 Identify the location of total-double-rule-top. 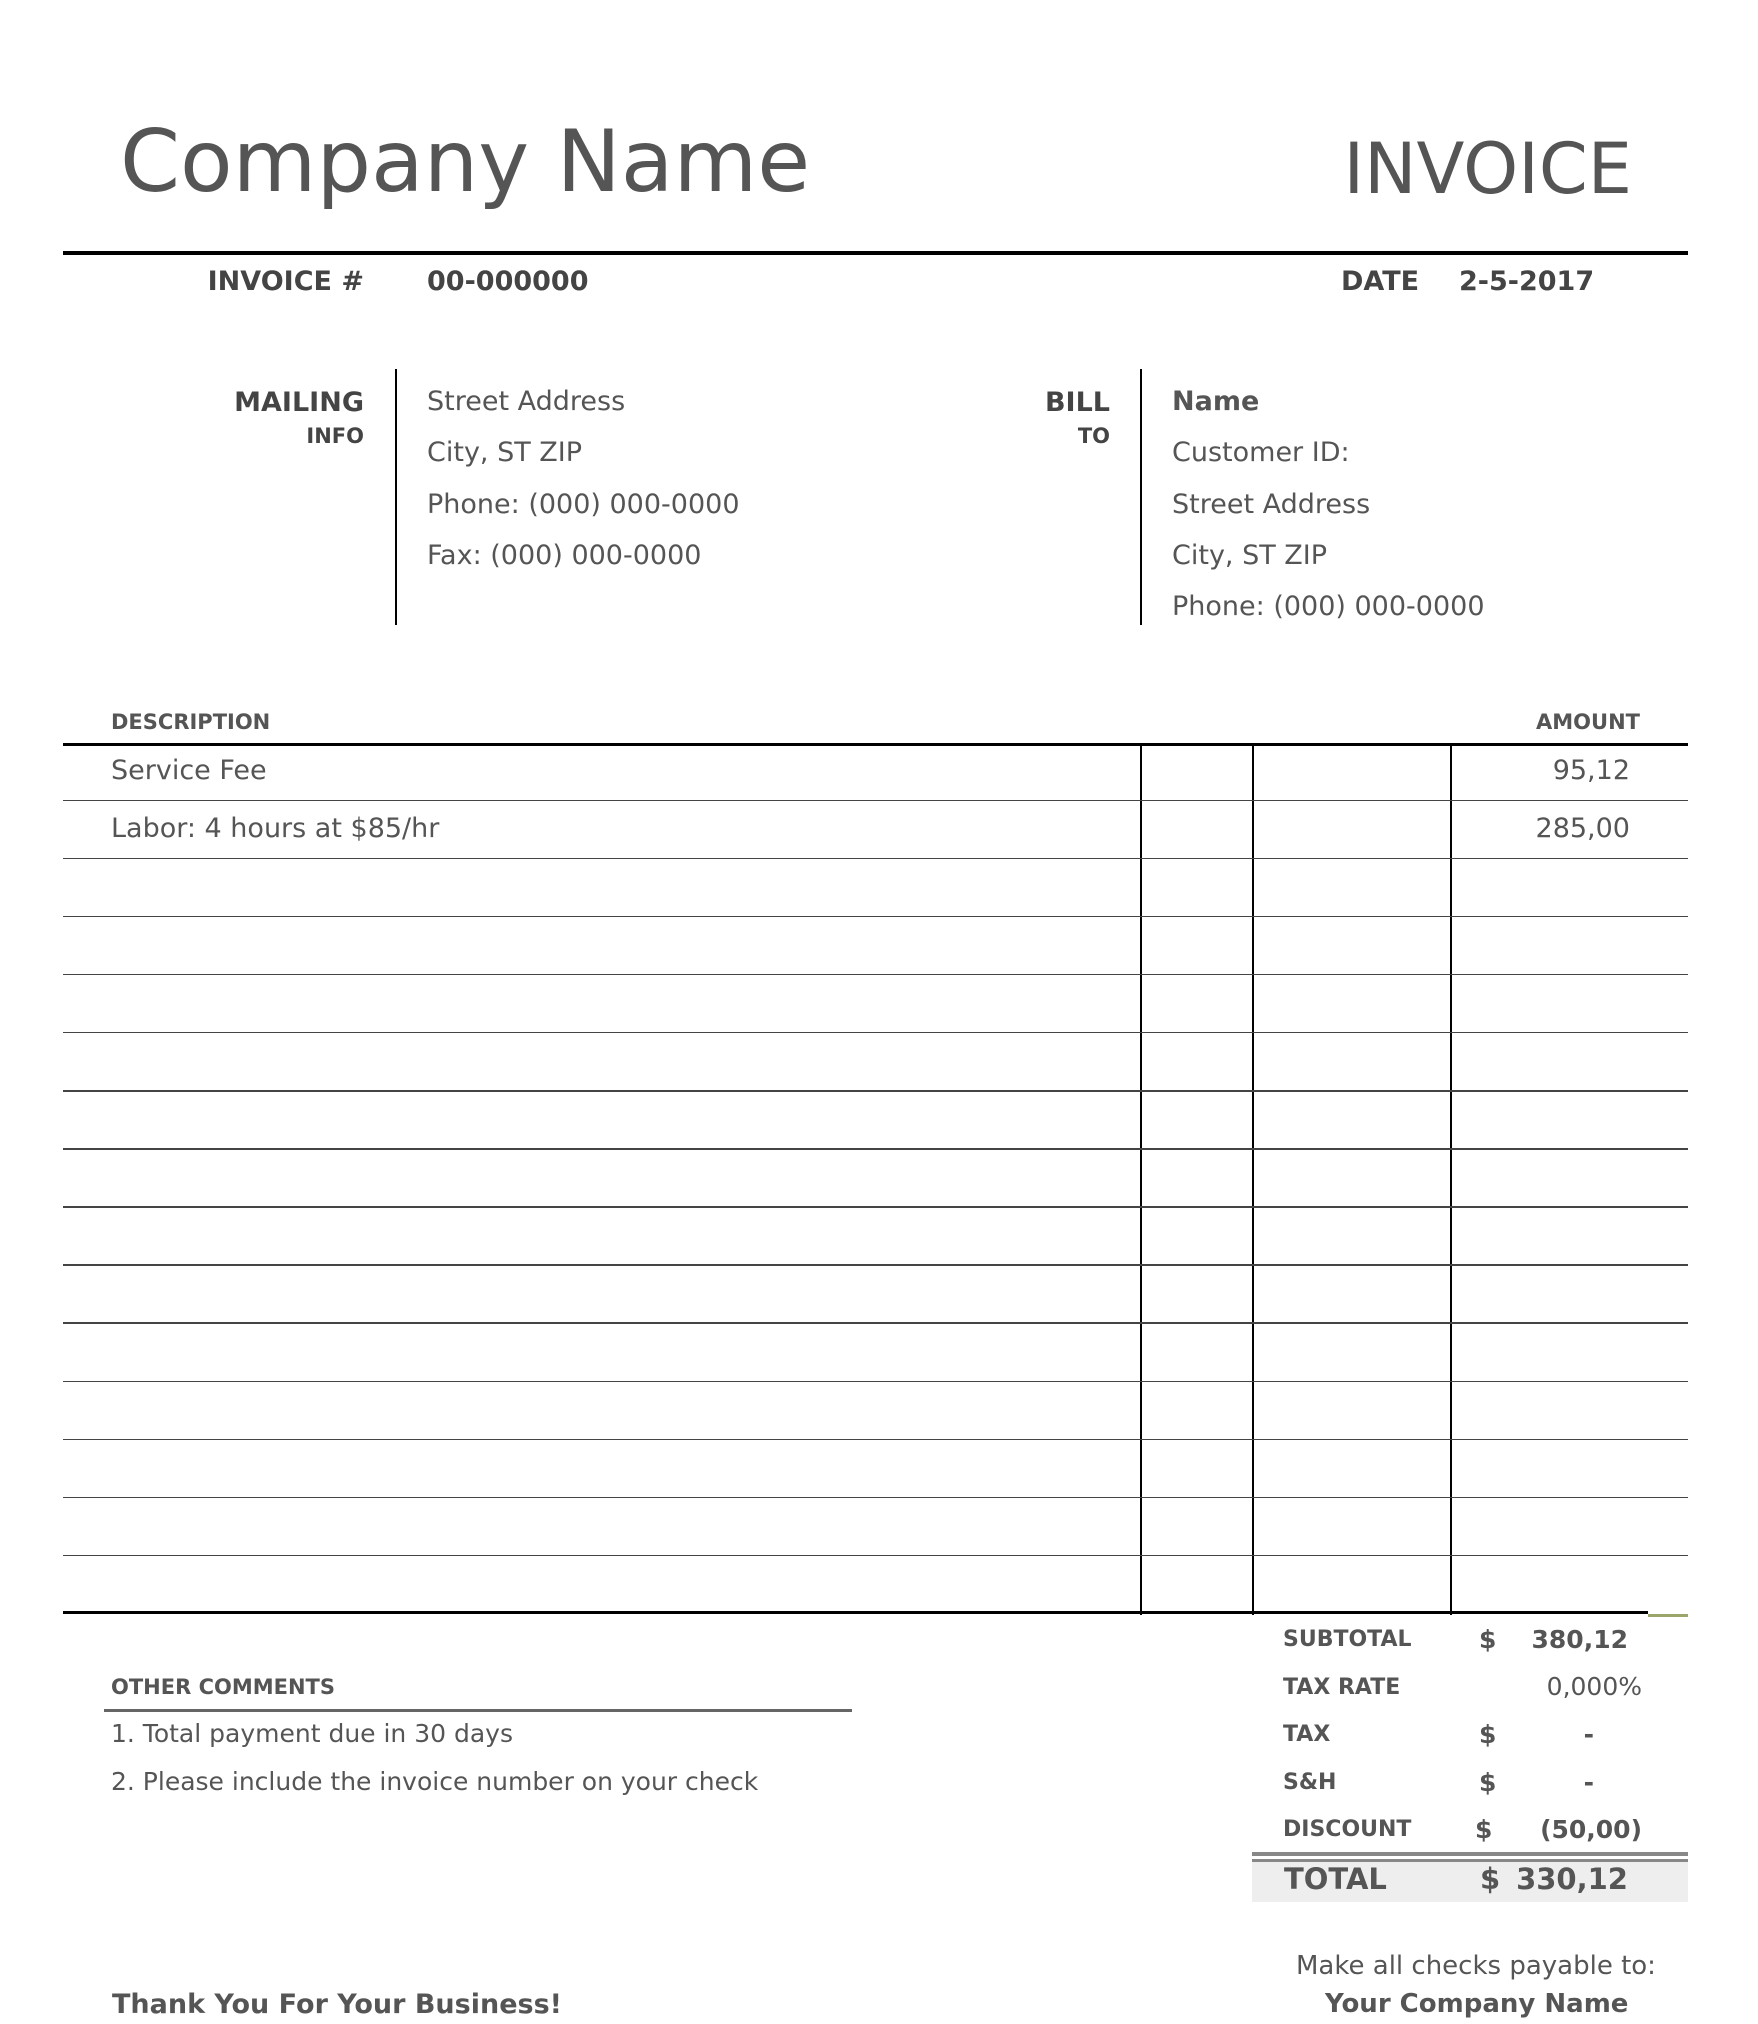
(1470, 1854).